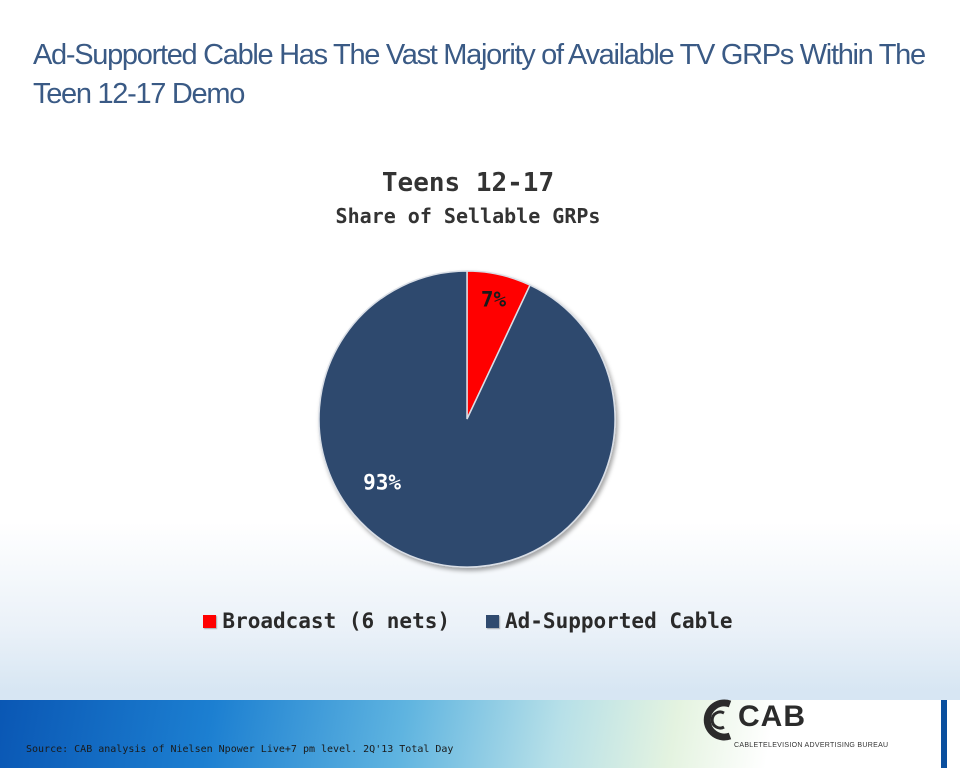 Image resolution: width=960 pixels, height=768 pixels. I want to click on corner-accent, so click(944, 734).